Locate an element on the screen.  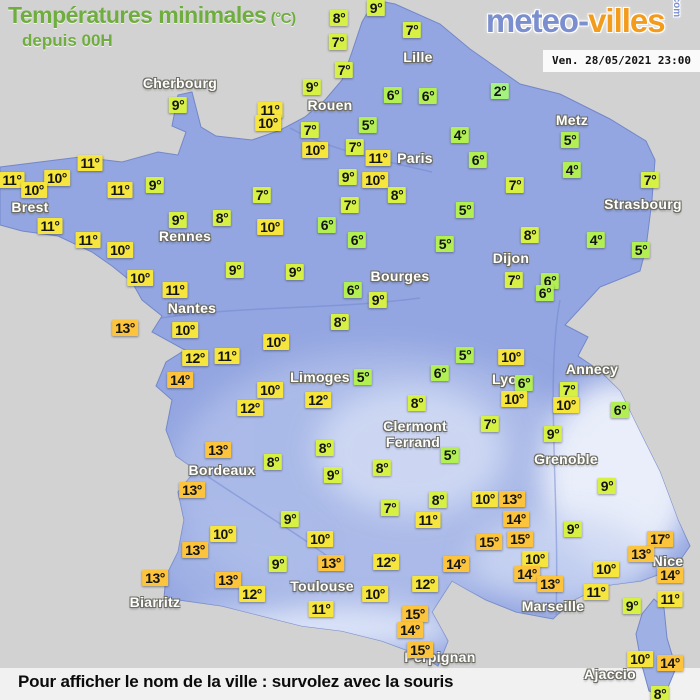
meteo-villes-logo: meteo-villes .com is located at coordinates (587, 20).